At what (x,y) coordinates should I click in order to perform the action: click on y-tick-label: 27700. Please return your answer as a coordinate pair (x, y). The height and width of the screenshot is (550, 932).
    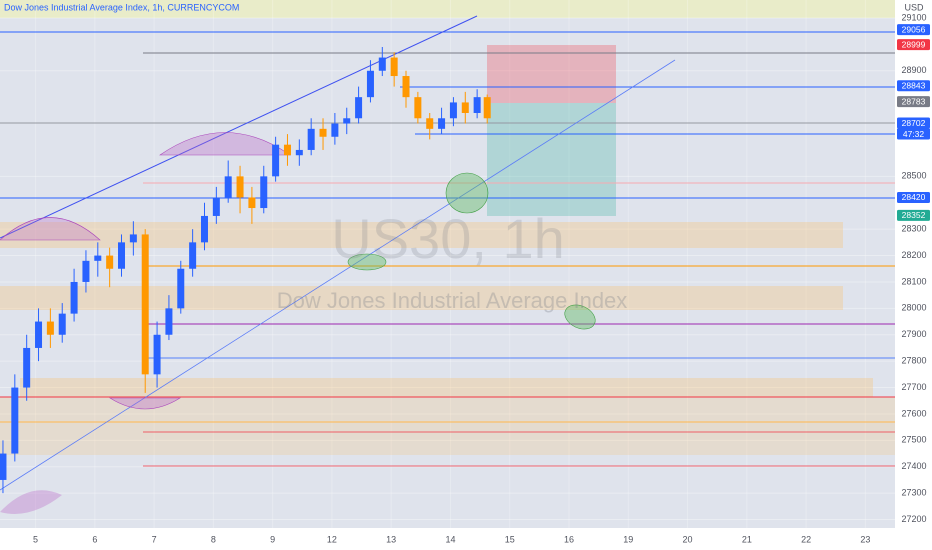
    Looking at the image, I should click on (913, 387).